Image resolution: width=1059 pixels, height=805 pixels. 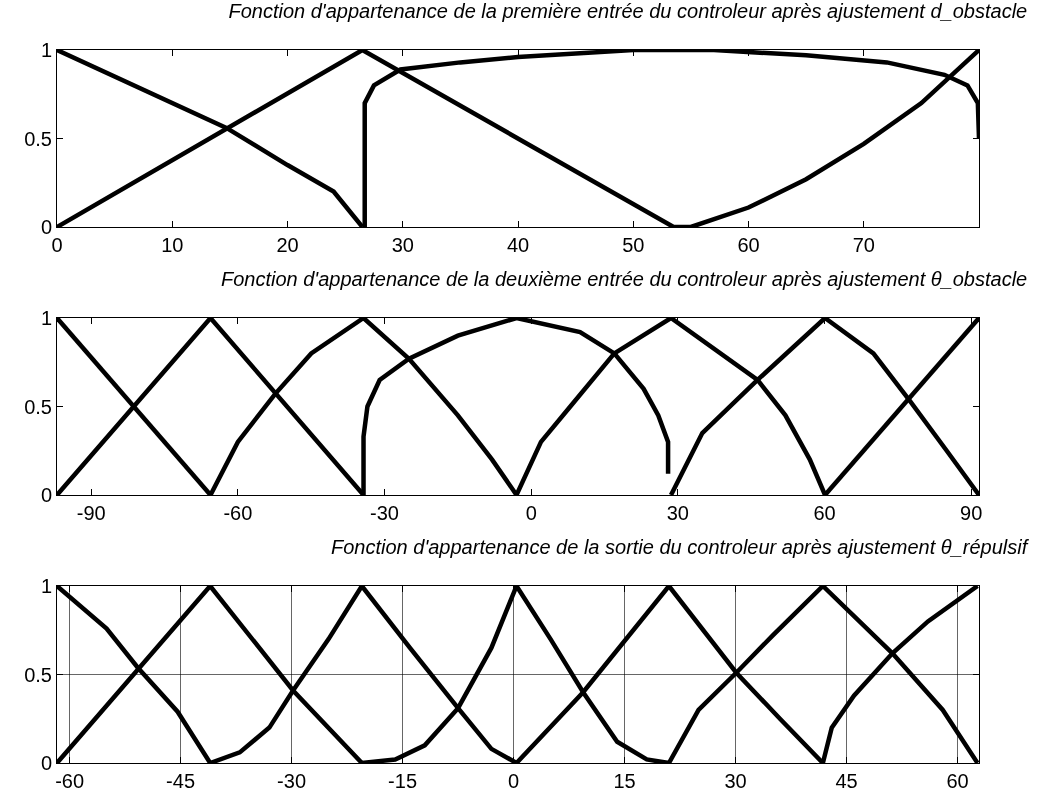 I want to click on x-tick-label: 50, so click(x=633, y=245).